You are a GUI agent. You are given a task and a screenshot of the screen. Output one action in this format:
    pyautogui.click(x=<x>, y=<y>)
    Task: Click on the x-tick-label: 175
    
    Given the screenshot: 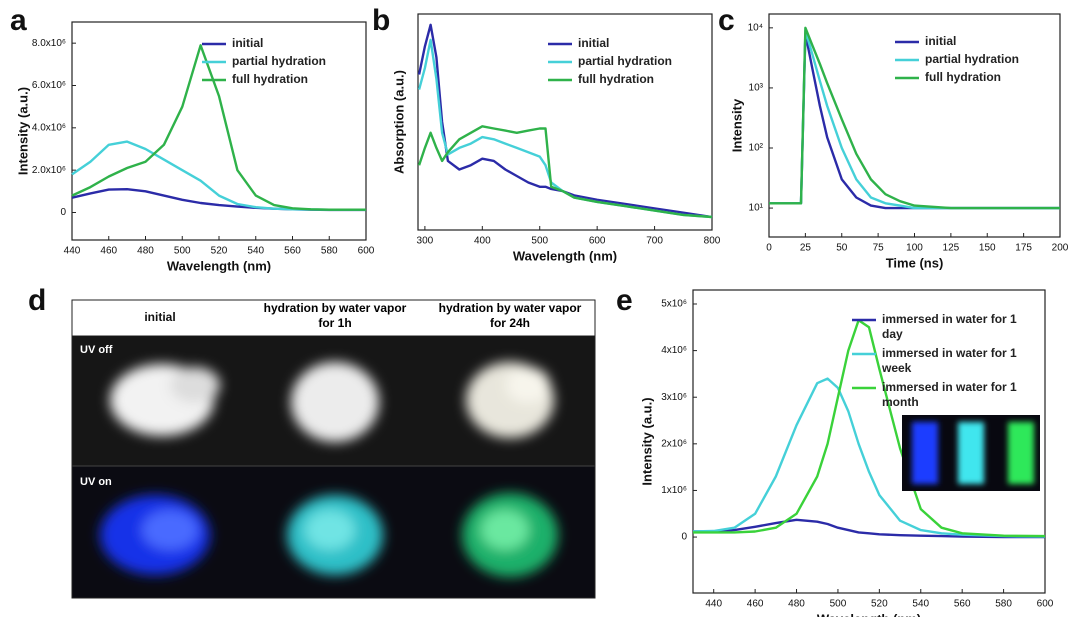 What is the action you would take?
    pyautogui.click(x=1023, y=248)
    